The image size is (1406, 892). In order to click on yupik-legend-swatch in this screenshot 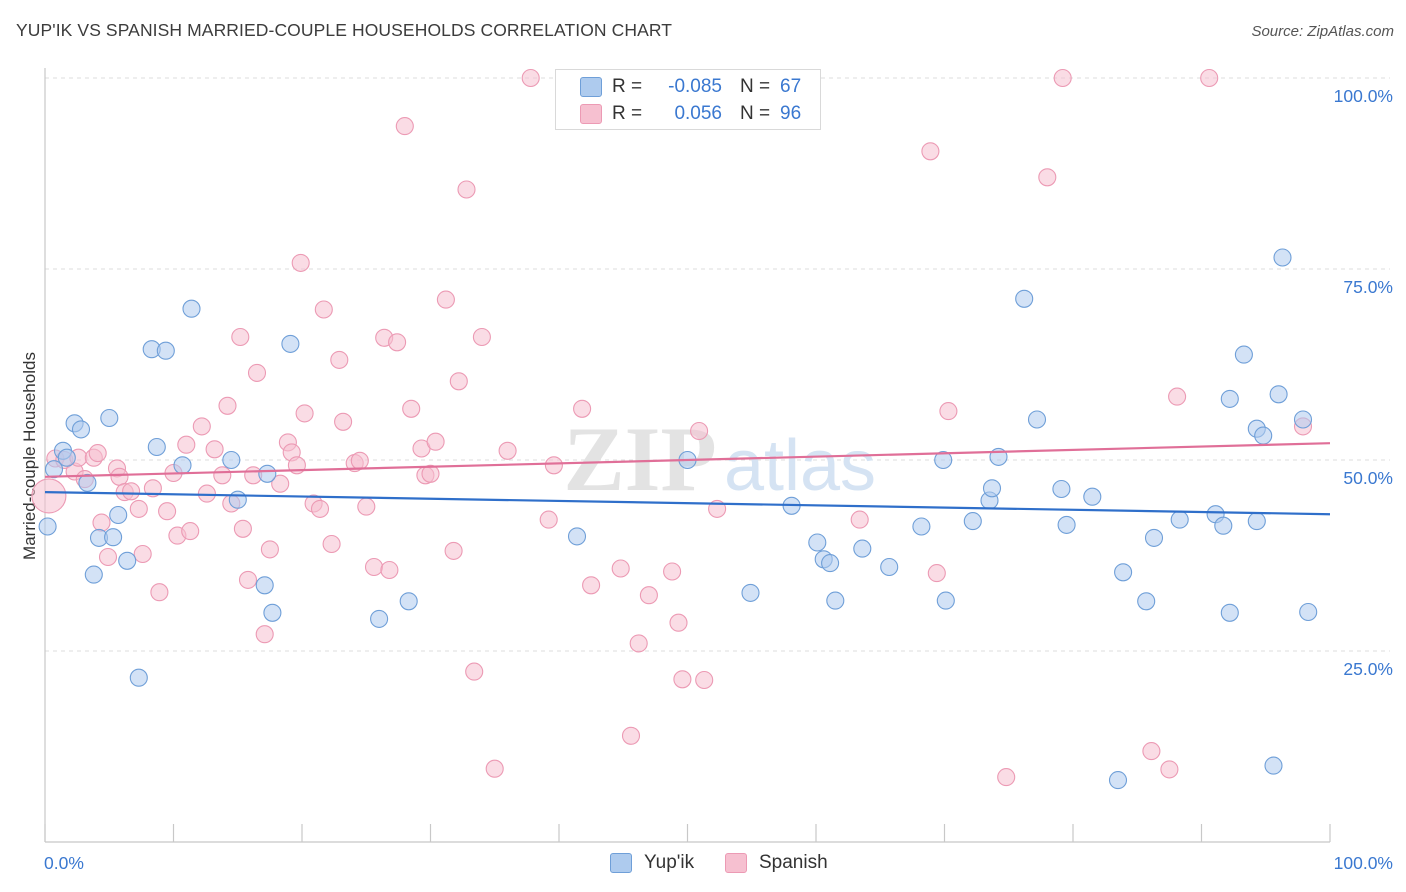, I will do `click(621, 863)`.